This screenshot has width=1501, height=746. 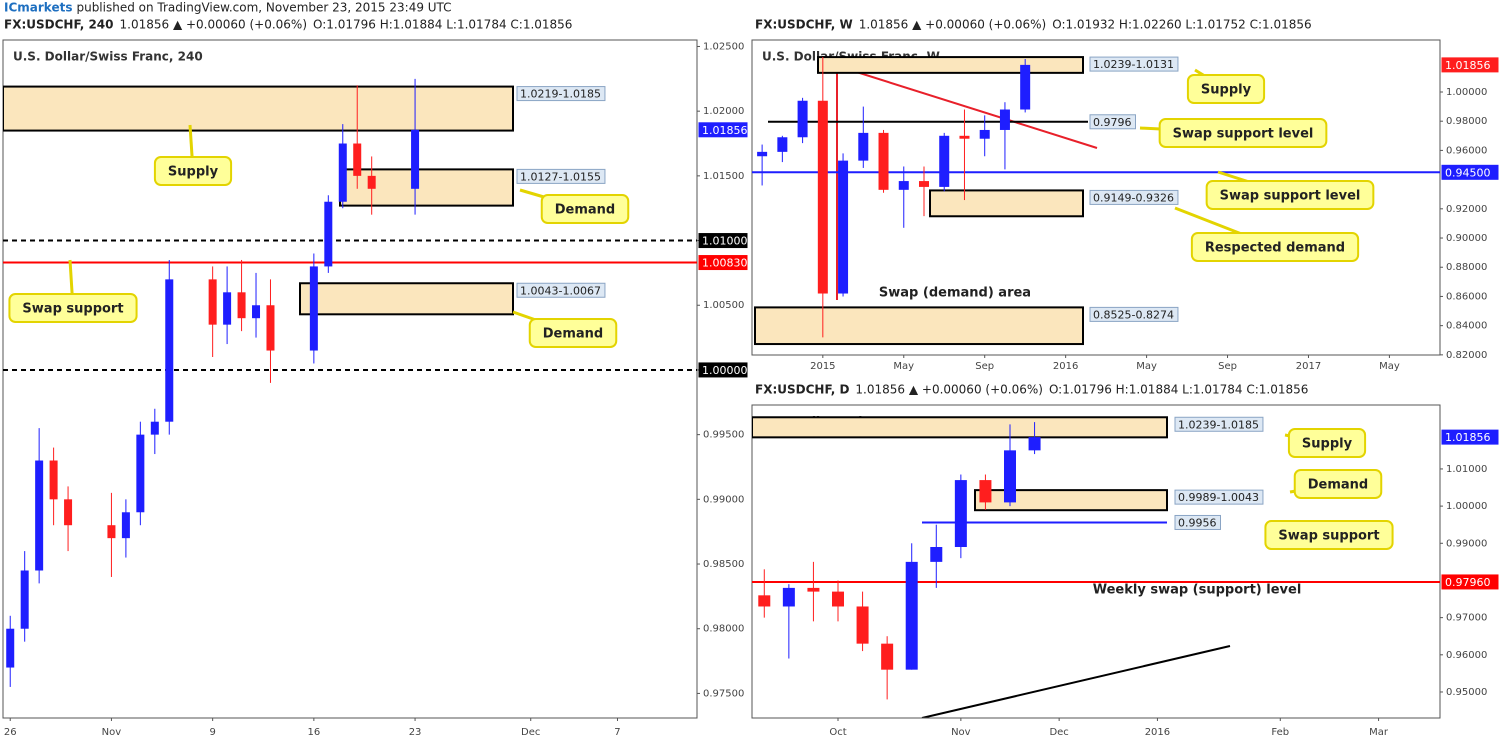 What do you see at coordinates (1280, 732) in the screenshot?
I see `x-tick-label: Feb` at bounding box center [1280, 732].